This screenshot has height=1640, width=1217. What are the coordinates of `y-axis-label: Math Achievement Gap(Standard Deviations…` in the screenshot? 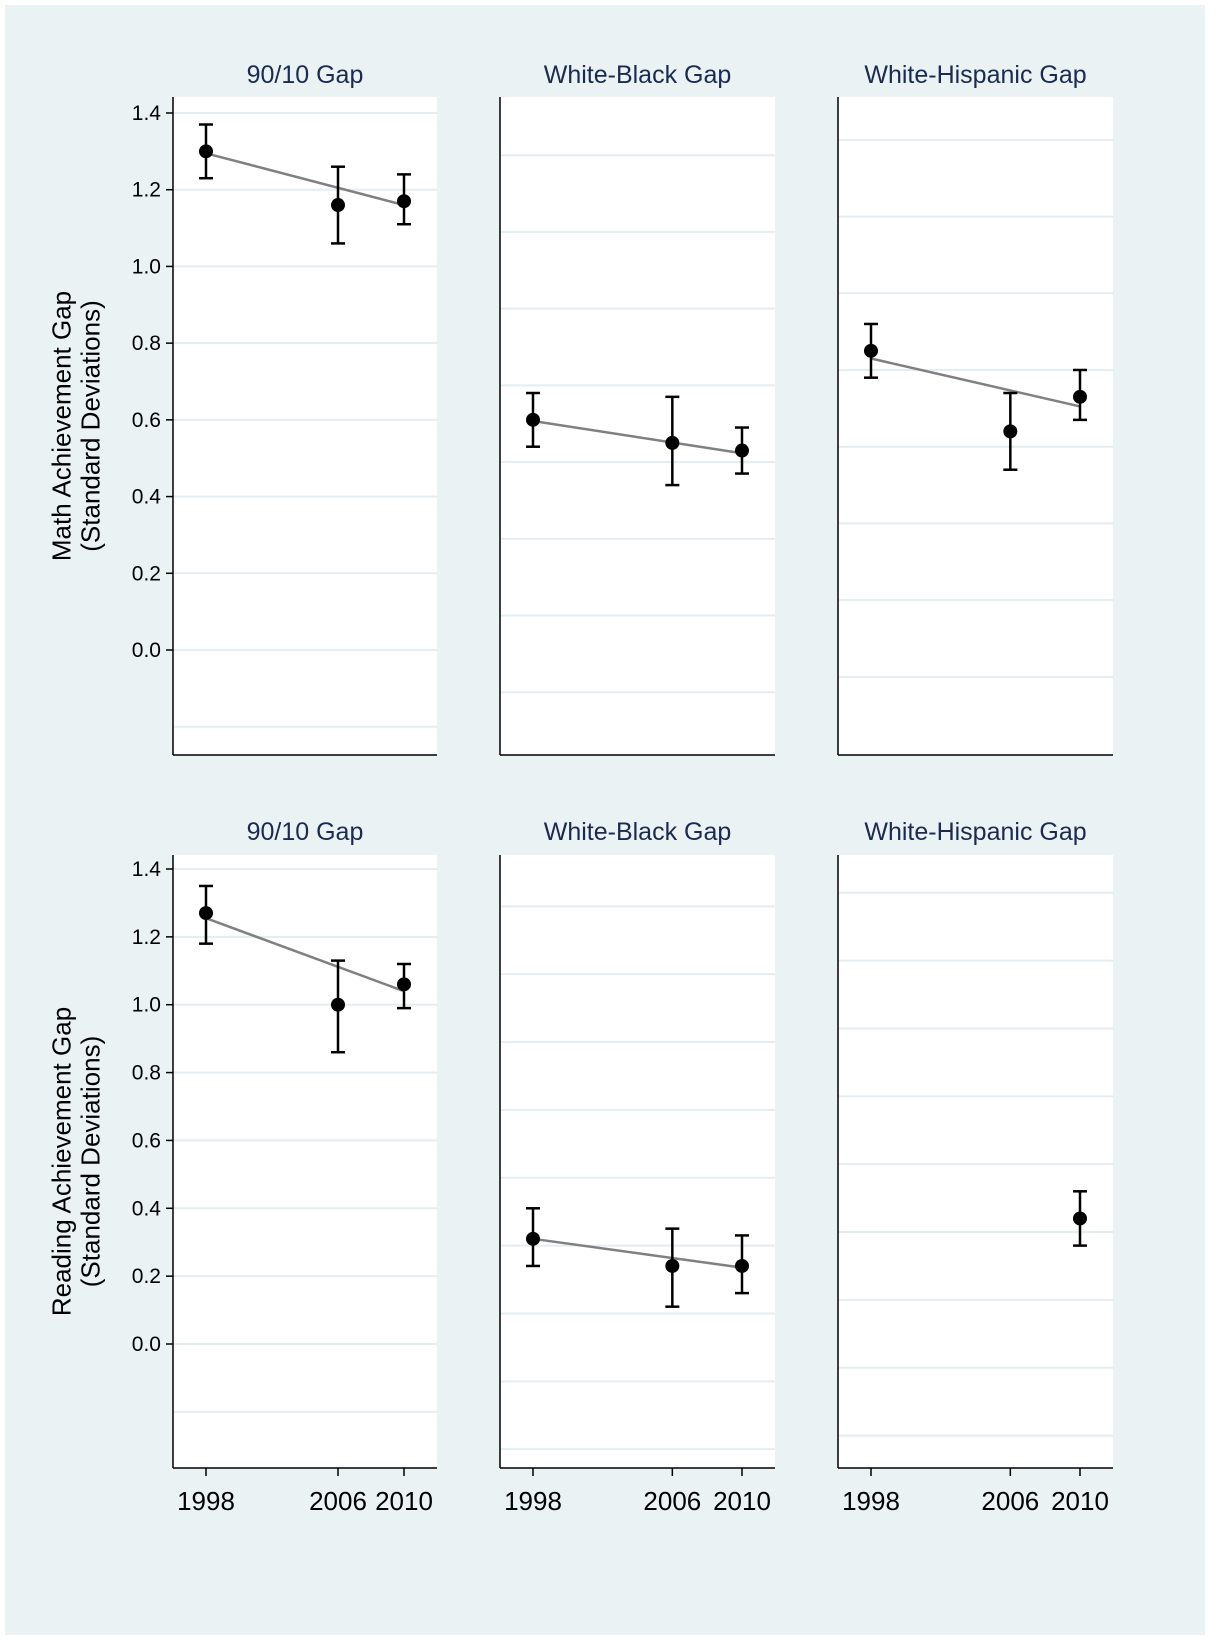 It's located at (76, 426).